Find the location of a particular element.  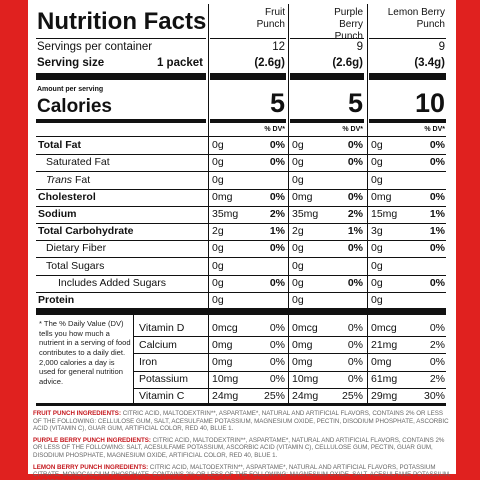

ingredient-label: FRUIT PUNCH INGREDIENTS: is located at coordinates (77, 413).